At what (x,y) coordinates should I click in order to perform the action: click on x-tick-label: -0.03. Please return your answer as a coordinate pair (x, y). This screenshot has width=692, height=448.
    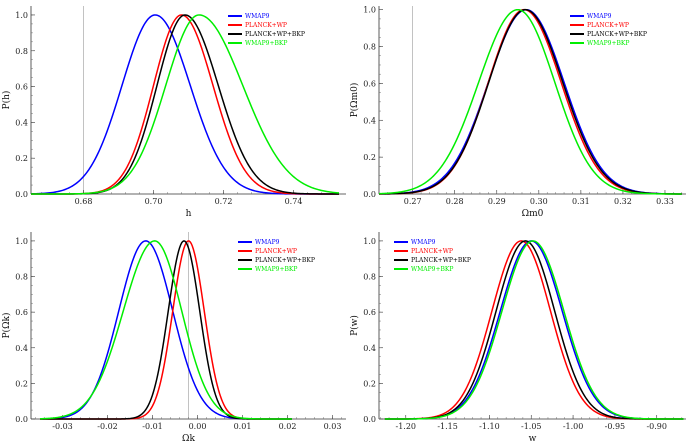
    Looking at the image, I should click on (62, 426).